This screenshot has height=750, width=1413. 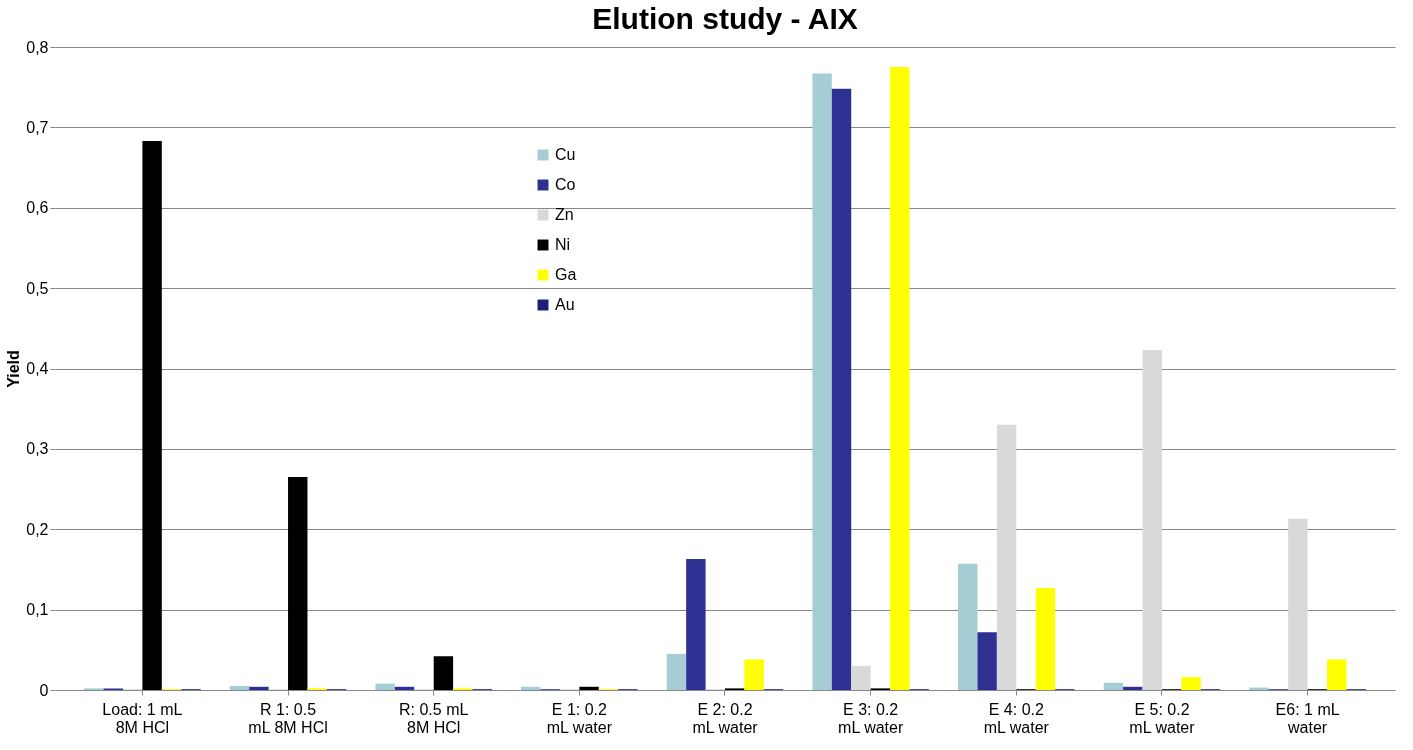 What do you see at coordinates (142, 718) in the screenshot?
I see `x-tick-label: Load: 1 mL 8M HCl` at bounding box center [142, 718].